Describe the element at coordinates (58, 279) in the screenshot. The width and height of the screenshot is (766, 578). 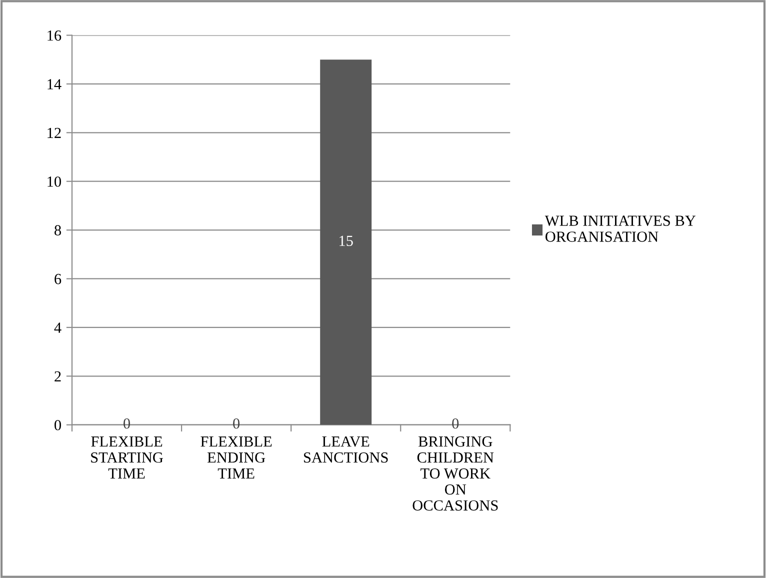
I see `y-tick-label: 6` at that location.